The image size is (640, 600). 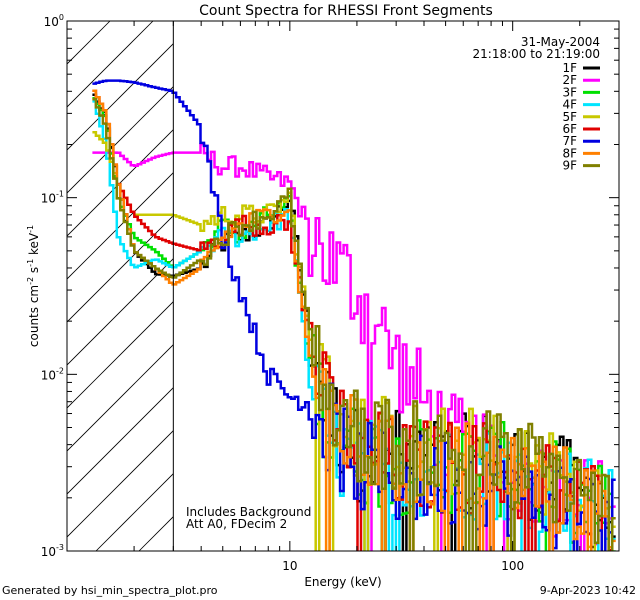 What do you see at coordinates (569, 153) in the screenshot?
I see `legend-label-8f: 8F` at bounding box center [569, 153].